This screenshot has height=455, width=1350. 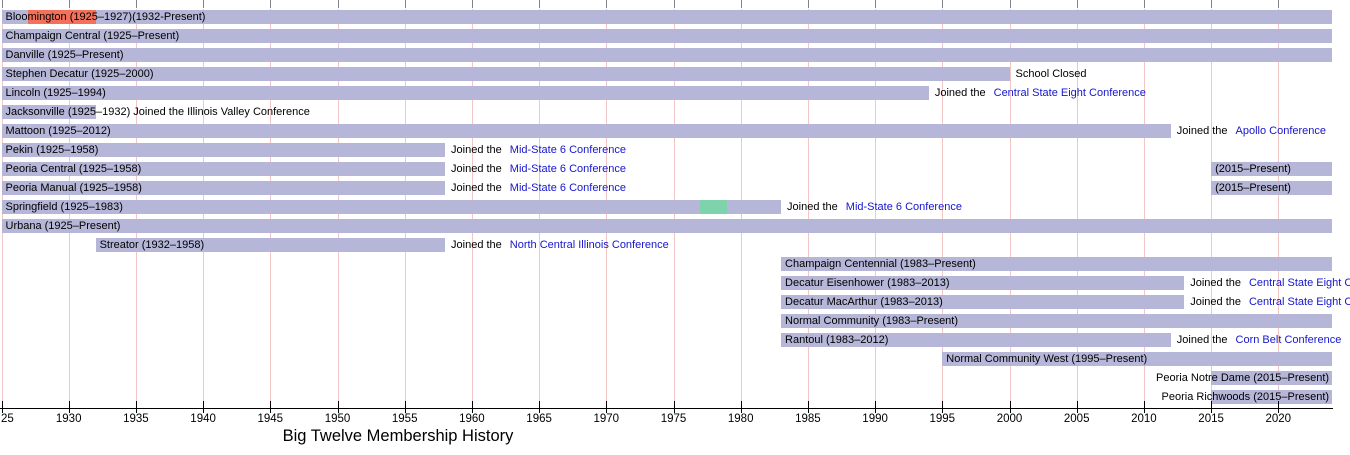 I want to click on bar-label-danville: Danville (1925–Present), so click(x=64, y=55).